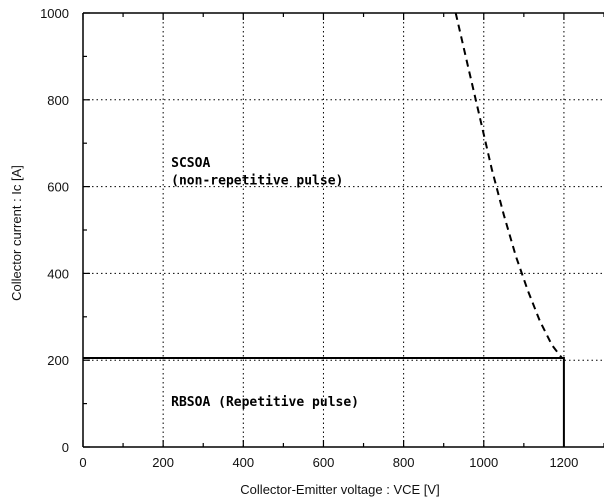 This screenshot has width=604, height=499. Describe the element at coordinates (257, 180) in the screenshot. I see `scsoa-sub-label: (non-repetitive pulse)` at that location.